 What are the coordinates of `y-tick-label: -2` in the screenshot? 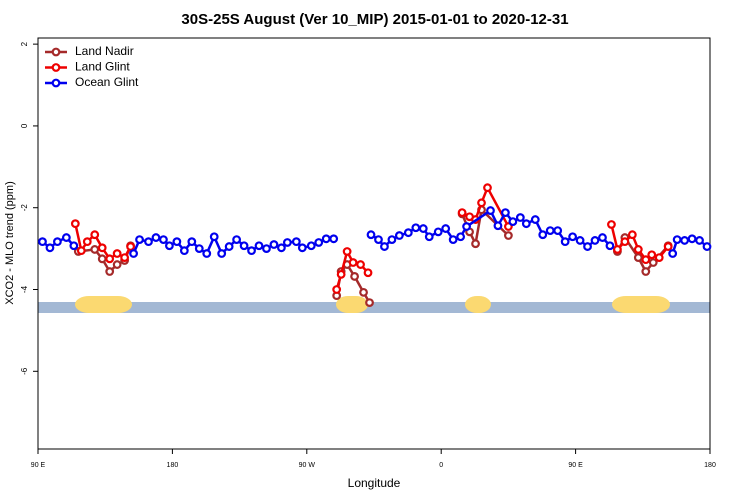 It's located at (24, 208).